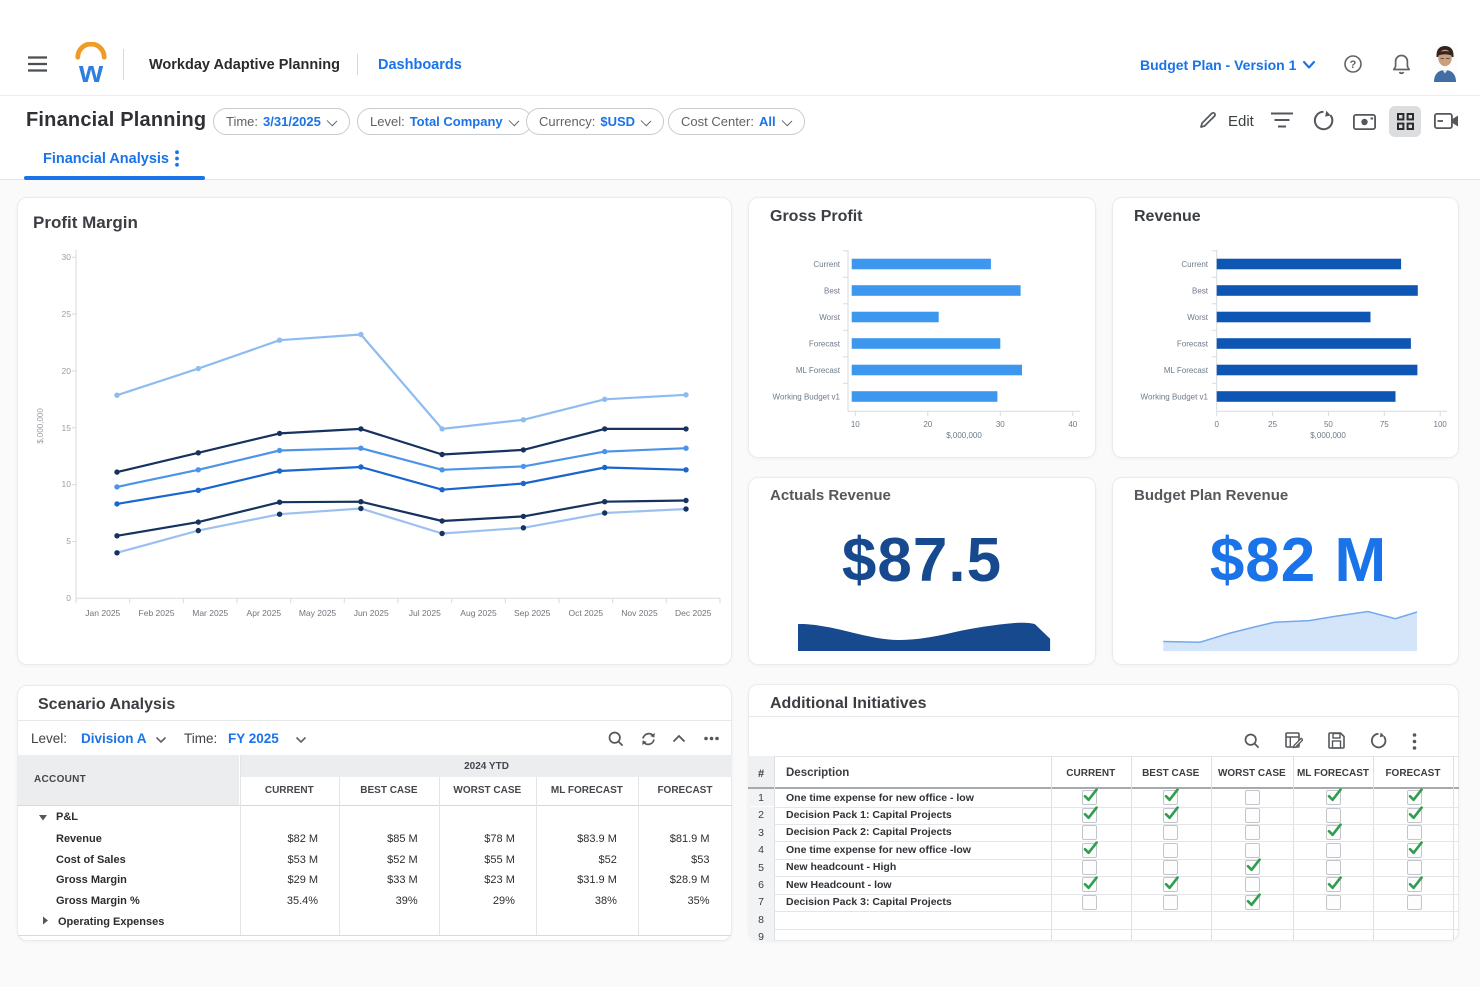 This screenshot has height=987, width=1480. What do you see at coordinates (210, 613) in the screenshot?
I see `svg-text: Mar 2025` at bounding box center [210, 613].